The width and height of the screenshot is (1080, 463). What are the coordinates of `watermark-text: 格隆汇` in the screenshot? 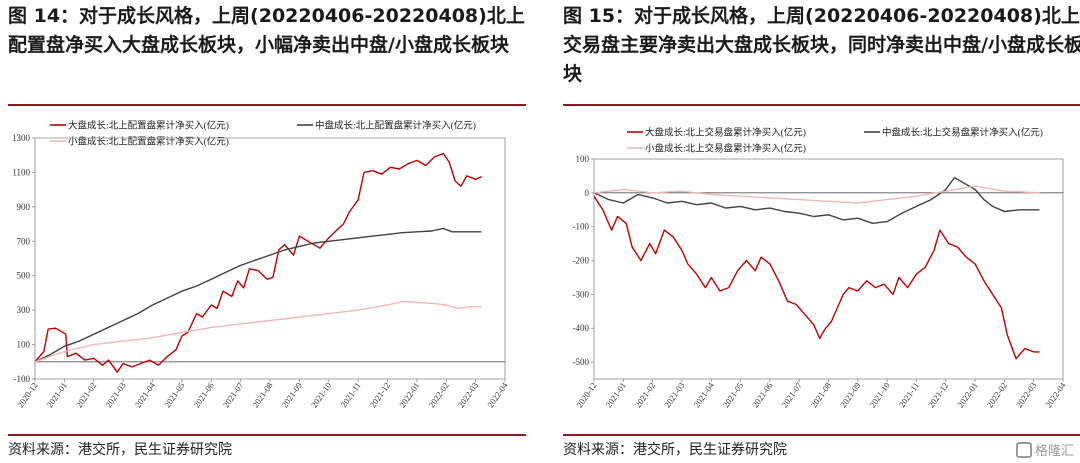 It's located at (1054, 451).